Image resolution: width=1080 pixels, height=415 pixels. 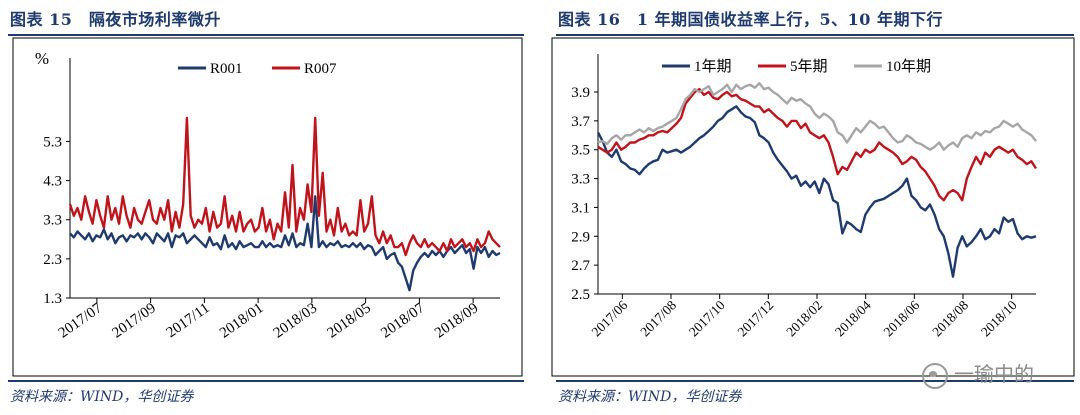 I want to click on x-tick-label: 2017/10, so click(x=707, y=318).